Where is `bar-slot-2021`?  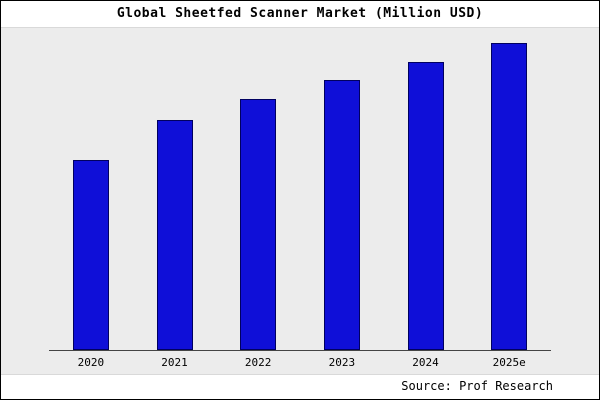
bar-slot-2021 is located at coordinates (175, 189).